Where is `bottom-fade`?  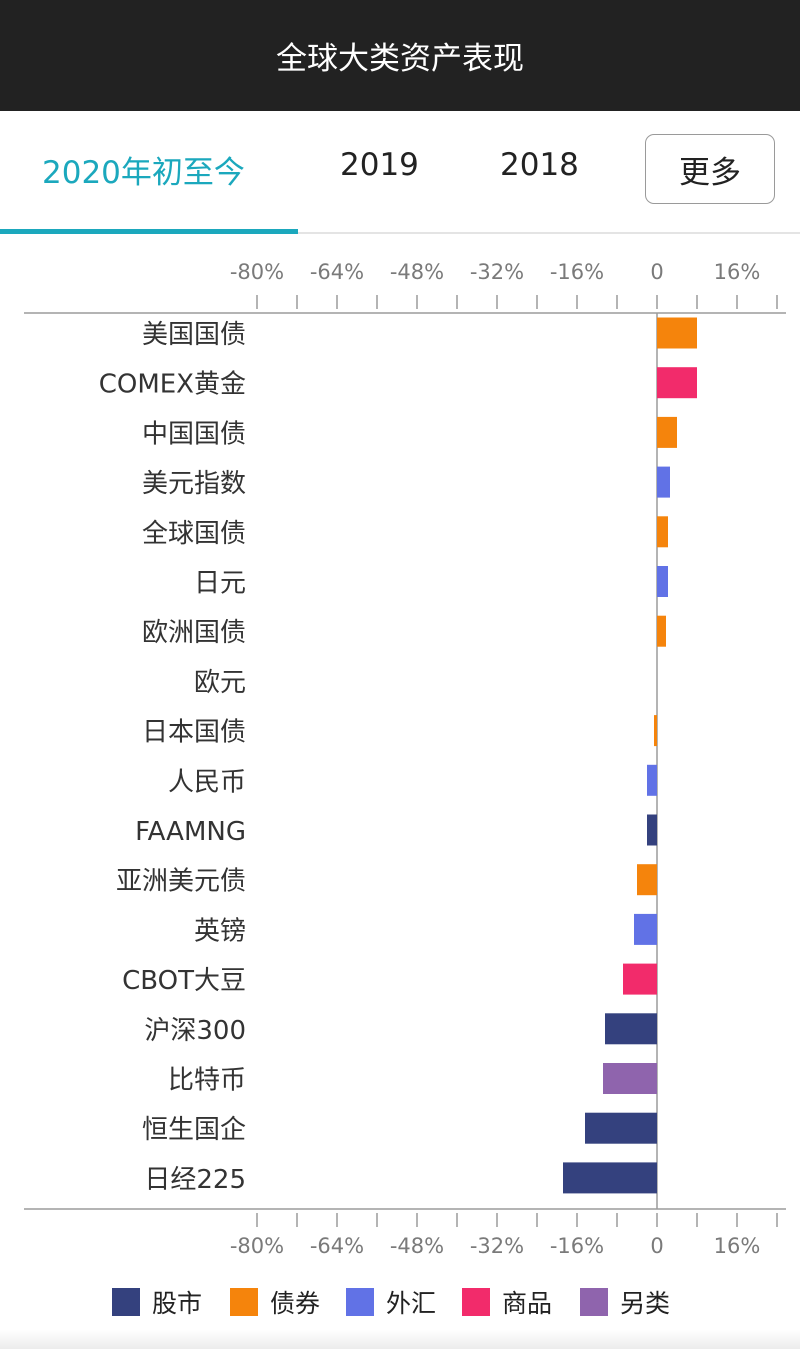
bottom-fade is located at coordinates (400, 1339).